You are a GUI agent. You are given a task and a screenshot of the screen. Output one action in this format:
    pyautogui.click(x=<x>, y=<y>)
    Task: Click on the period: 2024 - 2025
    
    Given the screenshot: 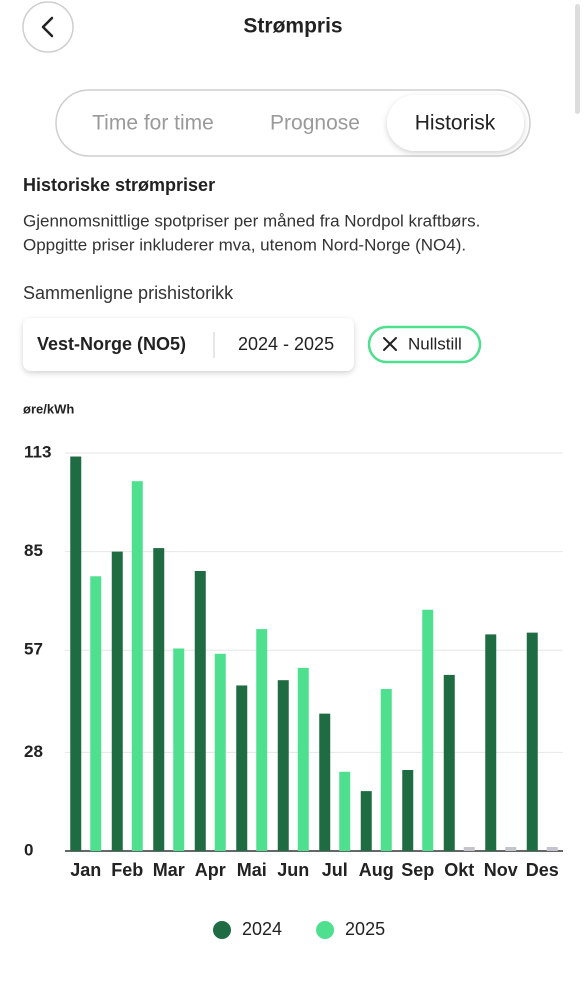 What is the action you would take?
    pyautogui.click(x=286, y=344)
    